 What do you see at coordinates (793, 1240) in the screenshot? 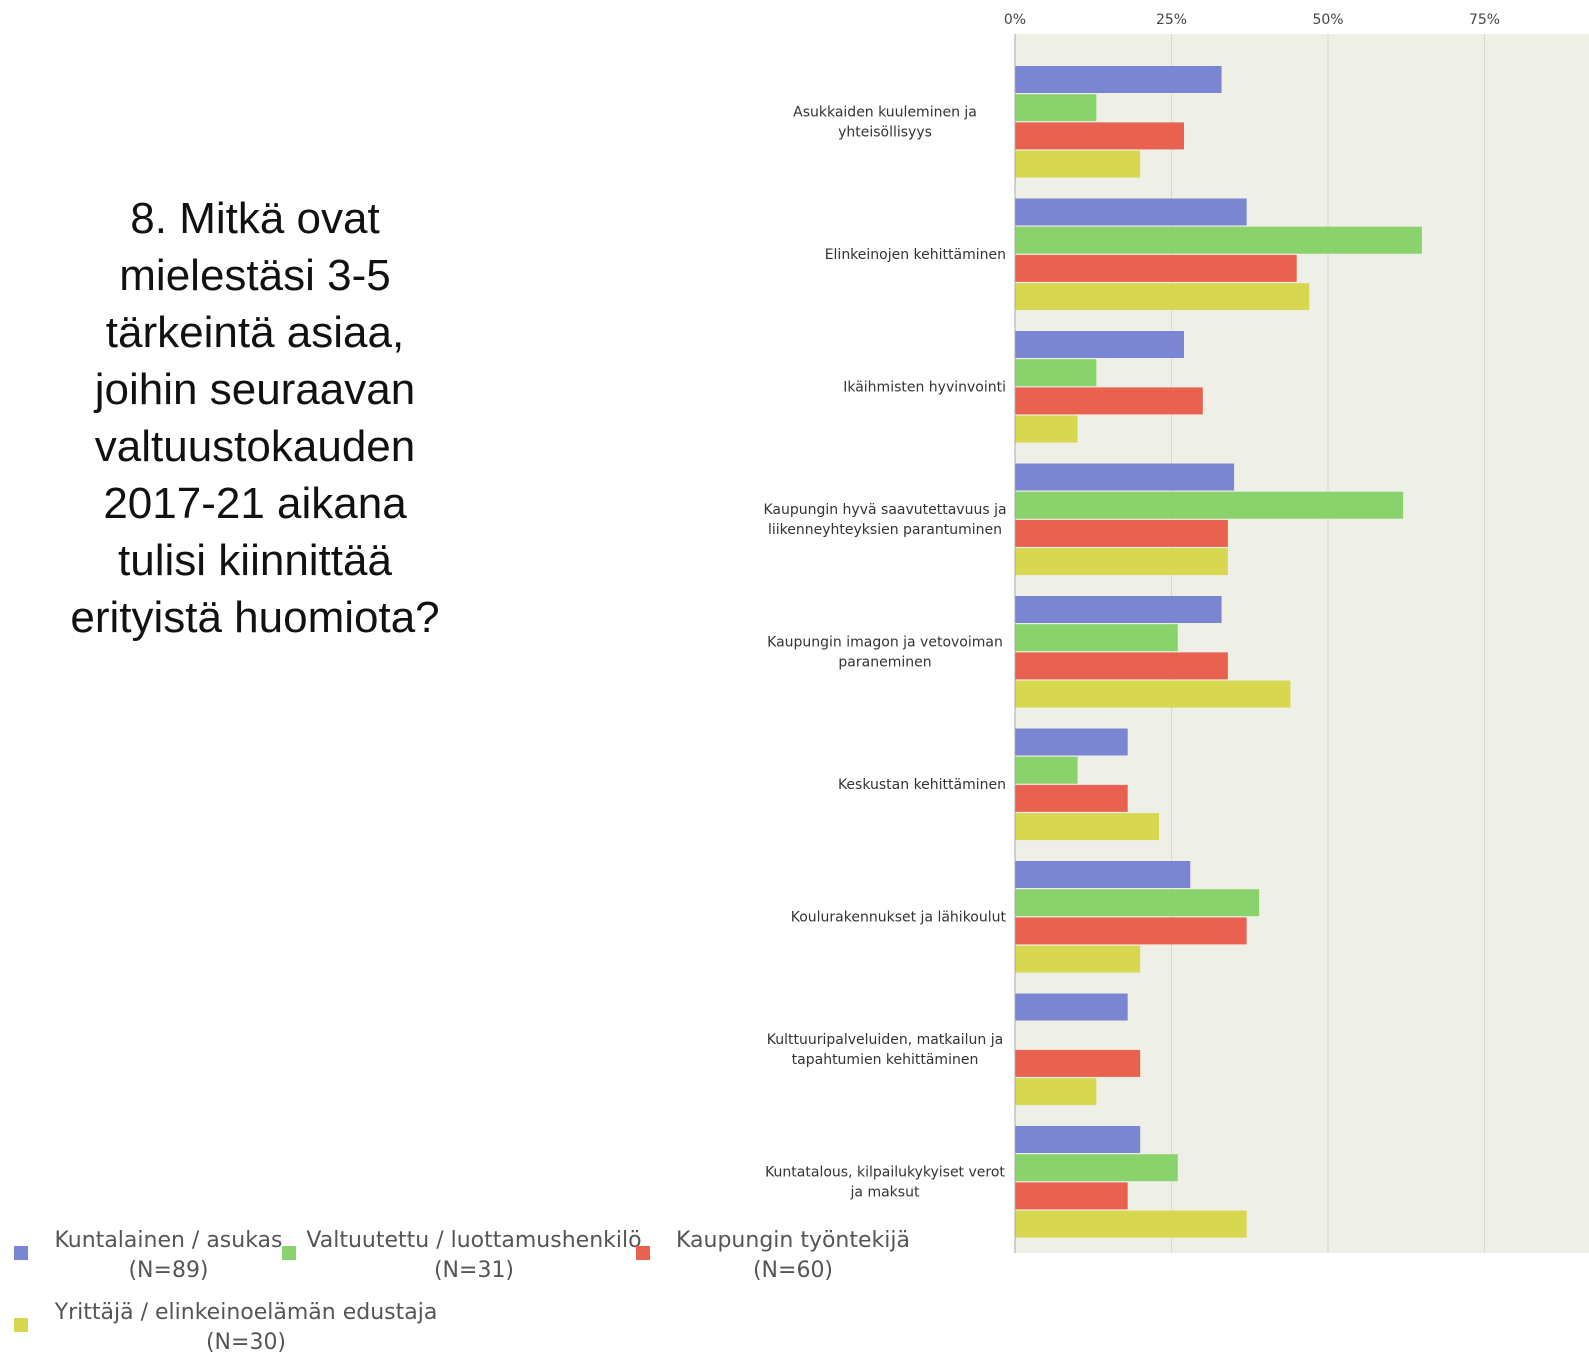
I see `legend-label: Kaupungin työntekijä` at bounding box center [793, 1240].